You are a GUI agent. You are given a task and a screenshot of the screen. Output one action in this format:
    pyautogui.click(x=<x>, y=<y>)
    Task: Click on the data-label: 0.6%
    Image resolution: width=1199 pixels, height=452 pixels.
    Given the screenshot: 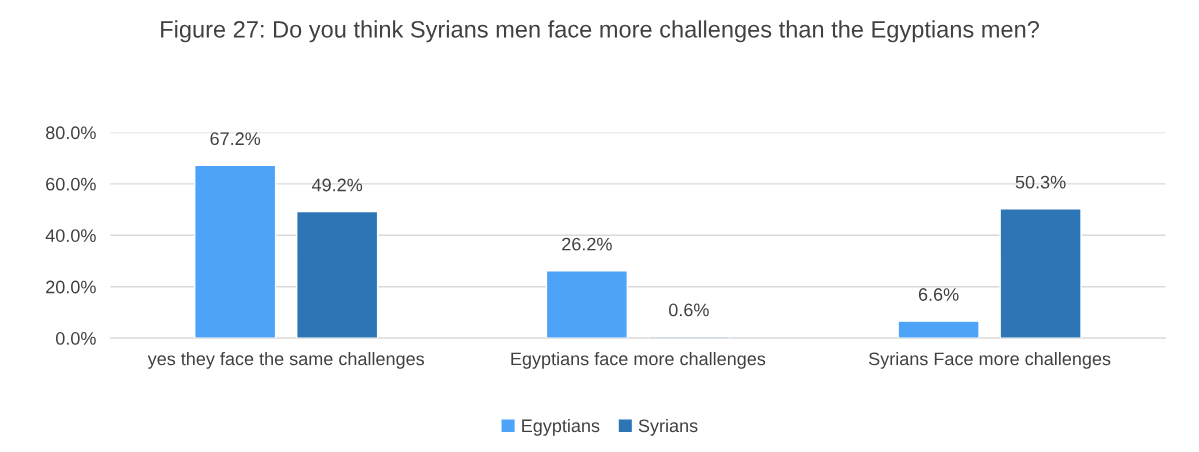 What is the action you would take?
    pyautogui.click(x=688, y=310)
    